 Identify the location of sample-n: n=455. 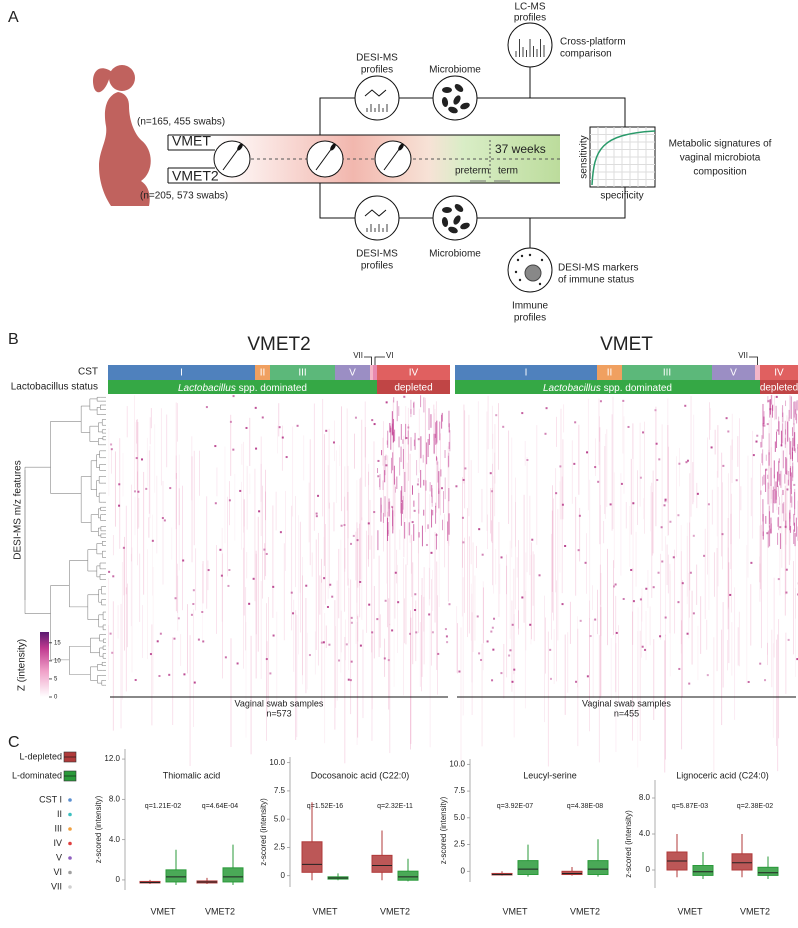
(626, 713).